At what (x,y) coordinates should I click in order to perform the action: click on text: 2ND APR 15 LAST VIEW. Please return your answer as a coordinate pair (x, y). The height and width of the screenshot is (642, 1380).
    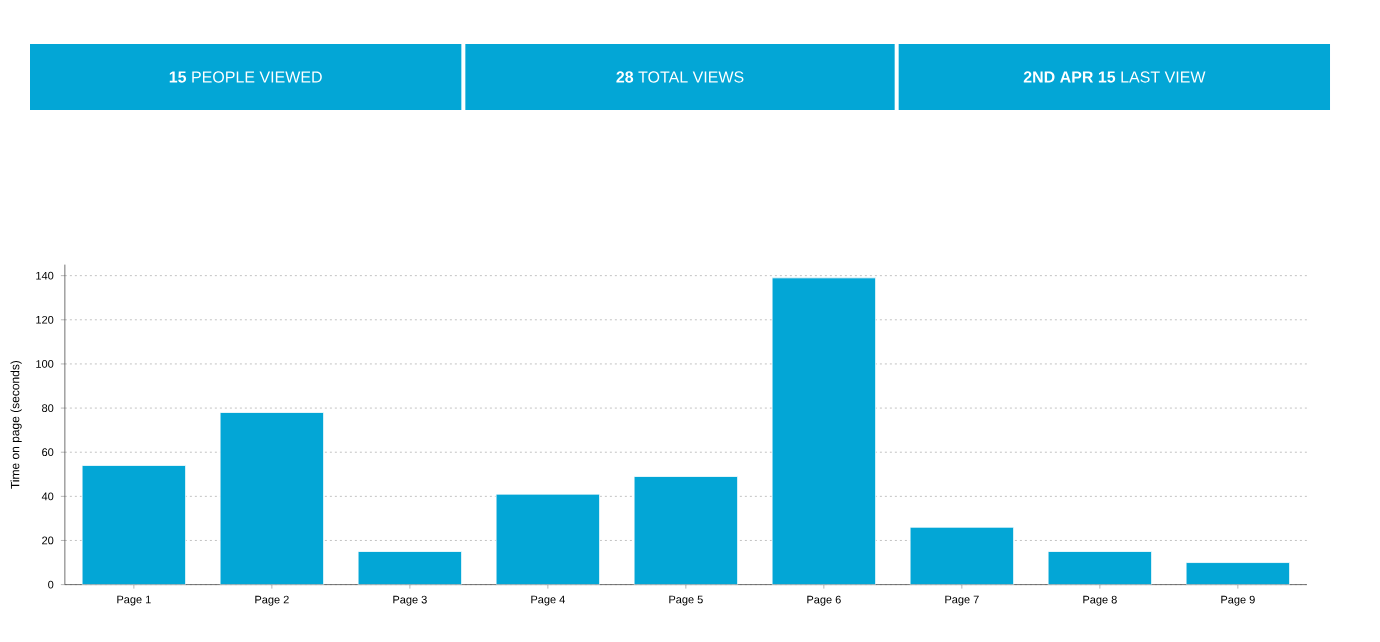
    Looking at the image, I should click on (1114, 77).